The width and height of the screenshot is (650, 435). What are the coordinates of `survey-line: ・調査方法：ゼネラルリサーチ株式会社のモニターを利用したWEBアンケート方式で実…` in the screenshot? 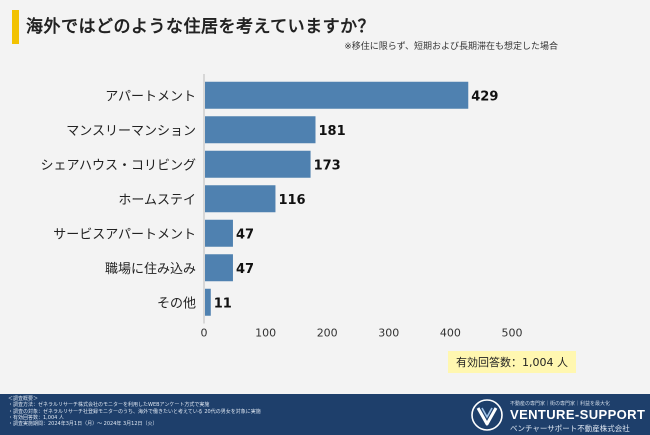 It's located at (109, 405).